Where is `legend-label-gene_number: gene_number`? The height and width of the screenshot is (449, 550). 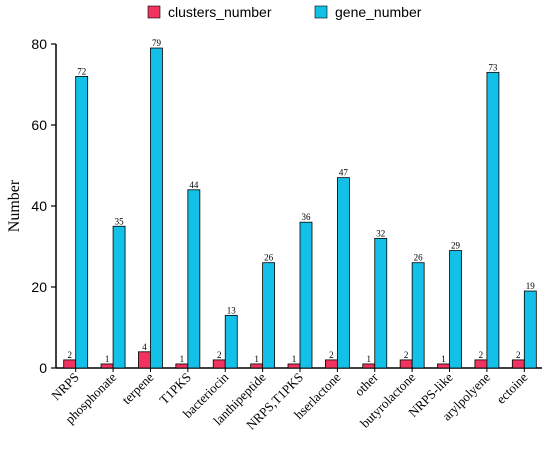
legend-label-gene_number: gene_number is located at coordinates (378, 12).